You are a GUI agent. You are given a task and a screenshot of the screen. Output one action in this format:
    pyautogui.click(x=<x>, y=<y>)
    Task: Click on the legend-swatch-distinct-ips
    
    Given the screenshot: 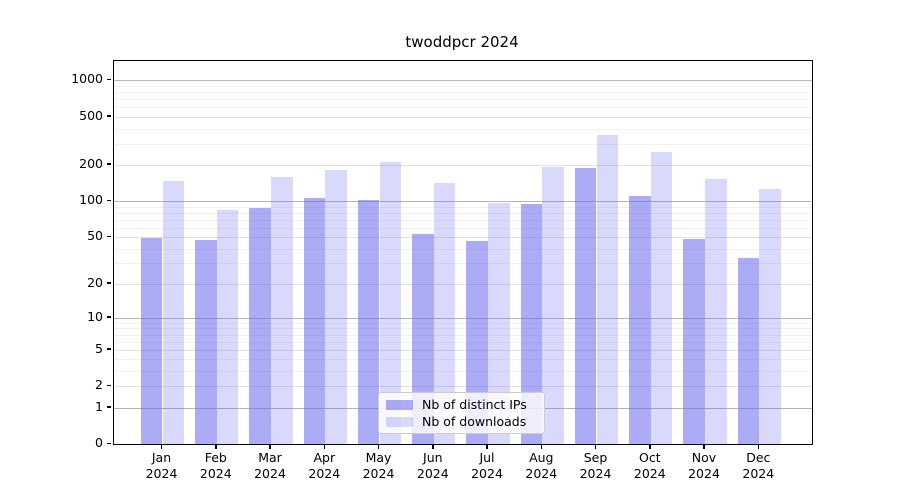 What is the action you would take?
    pyautogui.click(x=399, y=405)
    